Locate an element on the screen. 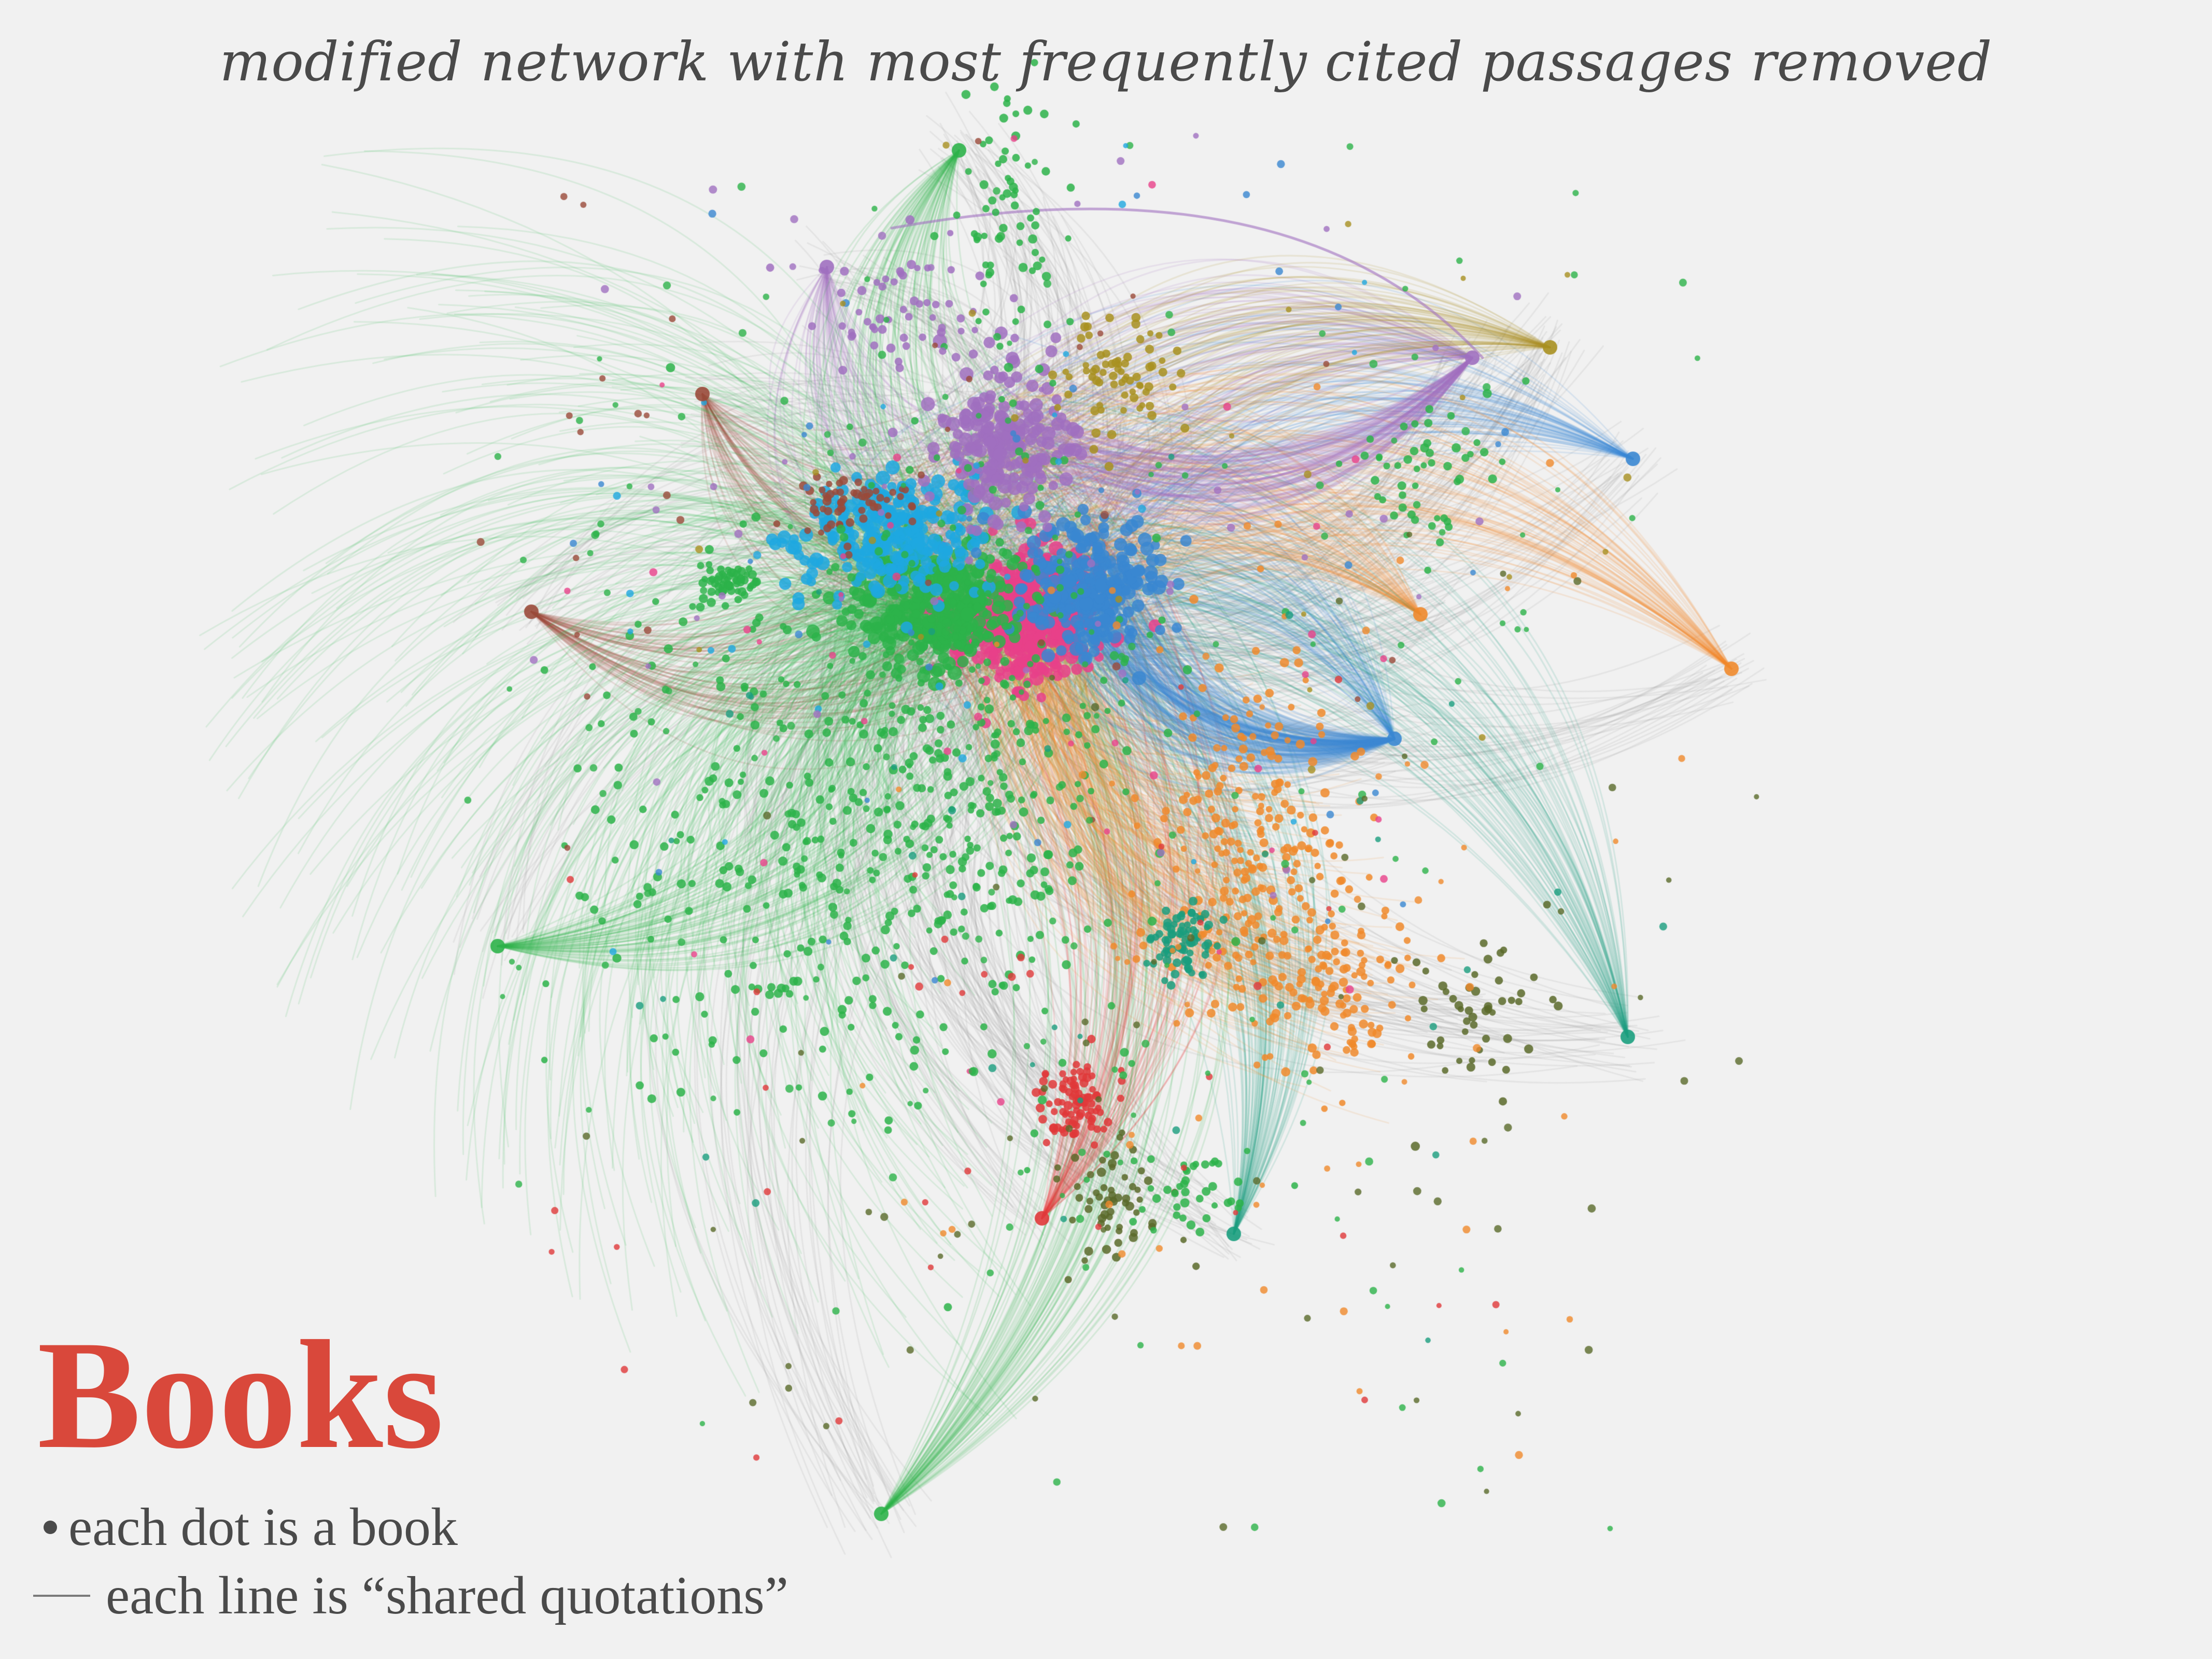 The width and height of the screenshot is (2212, 1659). legend-line-text: each line is “shared quotations” is located at coordinates (447, 1596).